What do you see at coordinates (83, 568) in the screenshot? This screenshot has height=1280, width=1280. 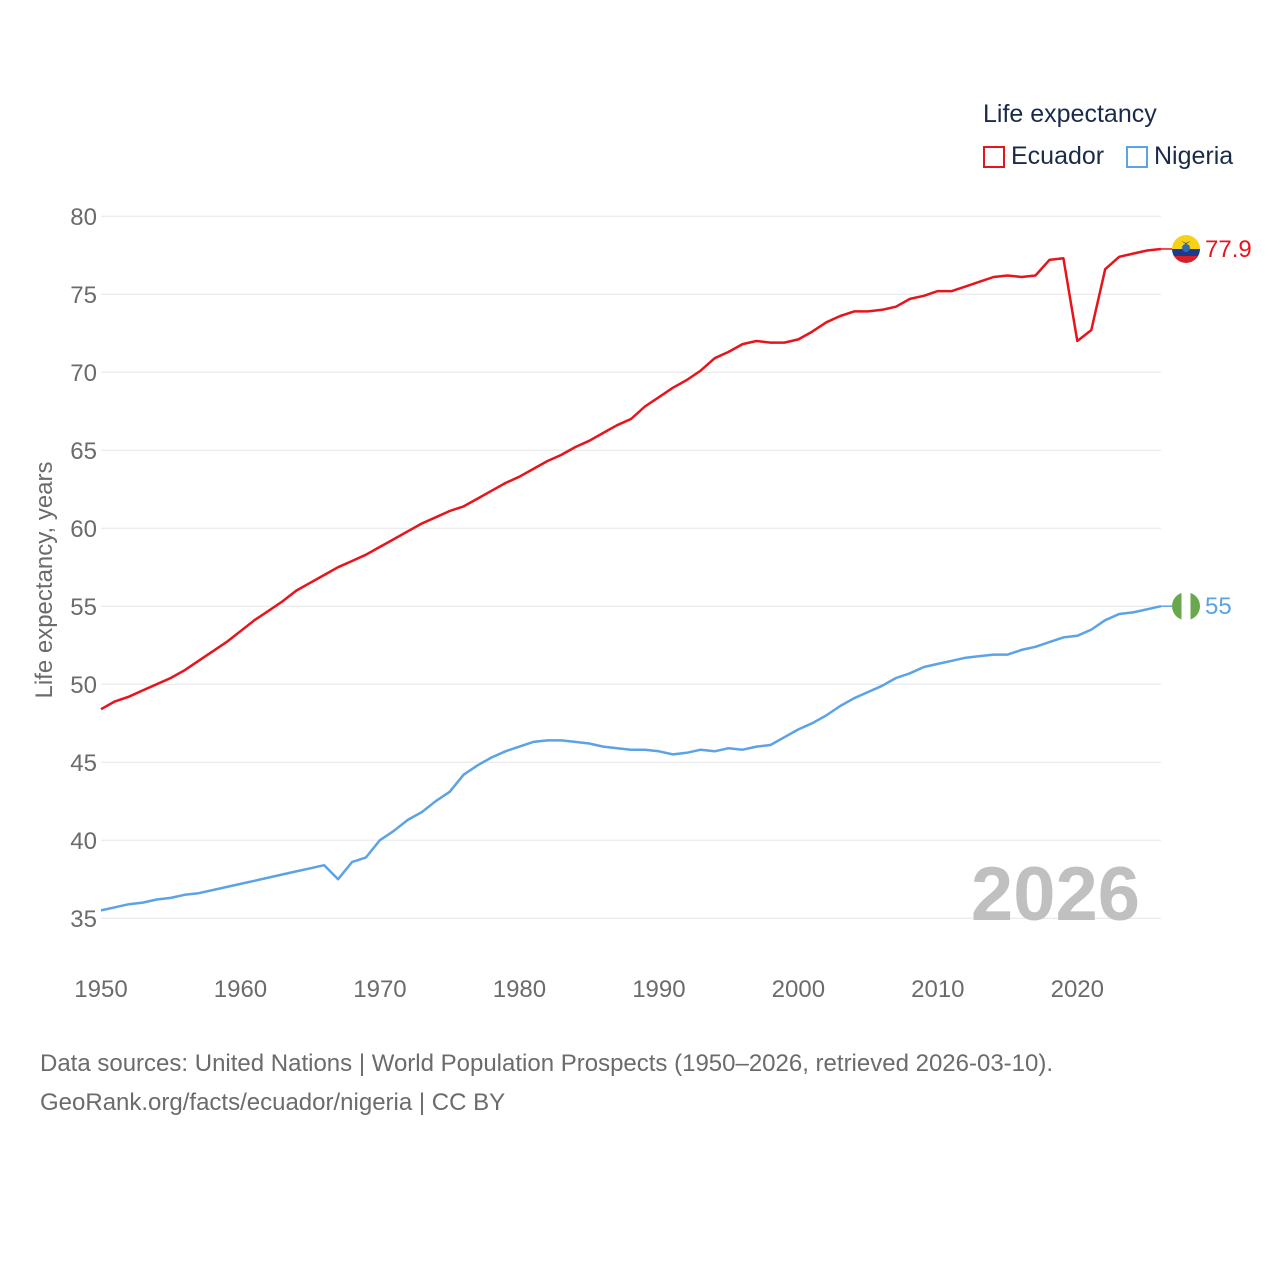 I see `y-axis-ticks: 35 40 45 50 55 60 65 70 75 80` at bounding box center [83, 568].